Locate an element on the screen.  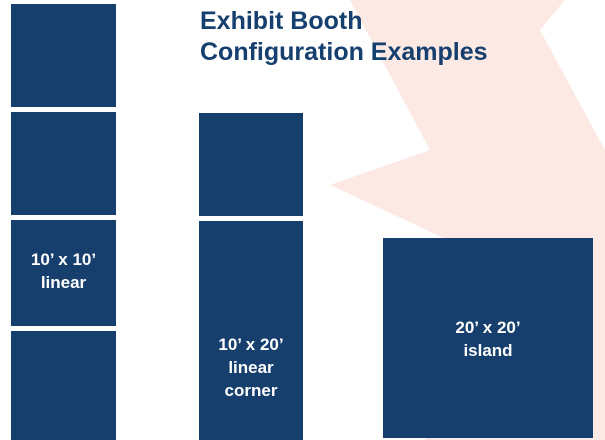
booth-corner-label: 10’ x 20’ linear corner is located at coordinates (251, 367).